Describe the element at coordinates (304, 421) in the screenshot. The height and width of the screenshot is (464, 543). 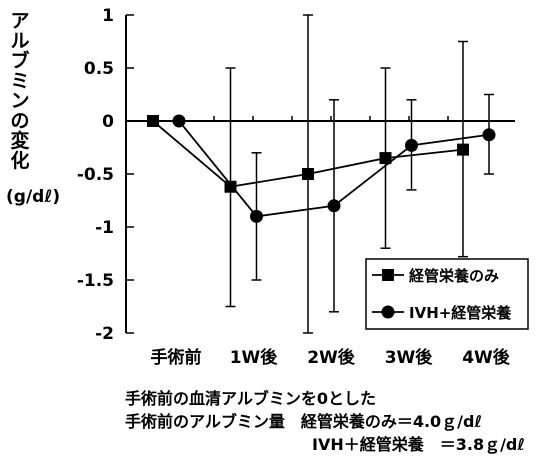
I see `note-line-2: 手術前のアルブミン量 経管栄養のみ＝4.0ｇ/dℓ` at that location.